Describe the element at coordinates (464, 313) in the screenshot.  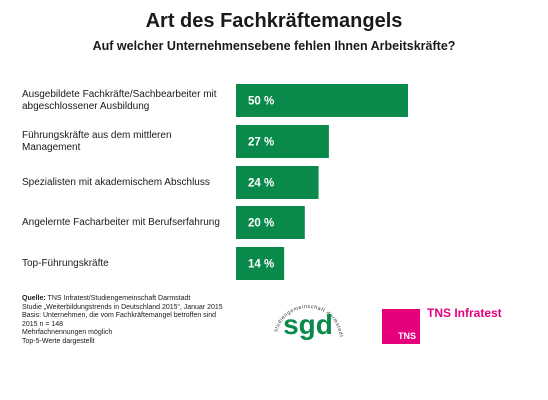
I see `tns-infratest-logo: TNS Infratest` at that location.